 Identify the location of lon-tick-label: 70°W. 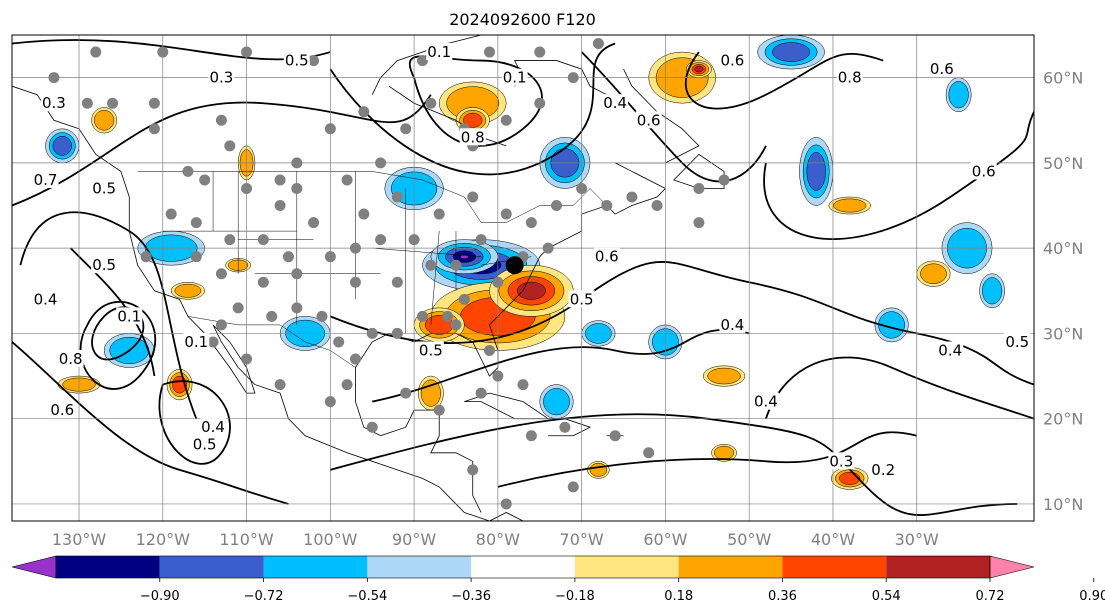
(582, 539).